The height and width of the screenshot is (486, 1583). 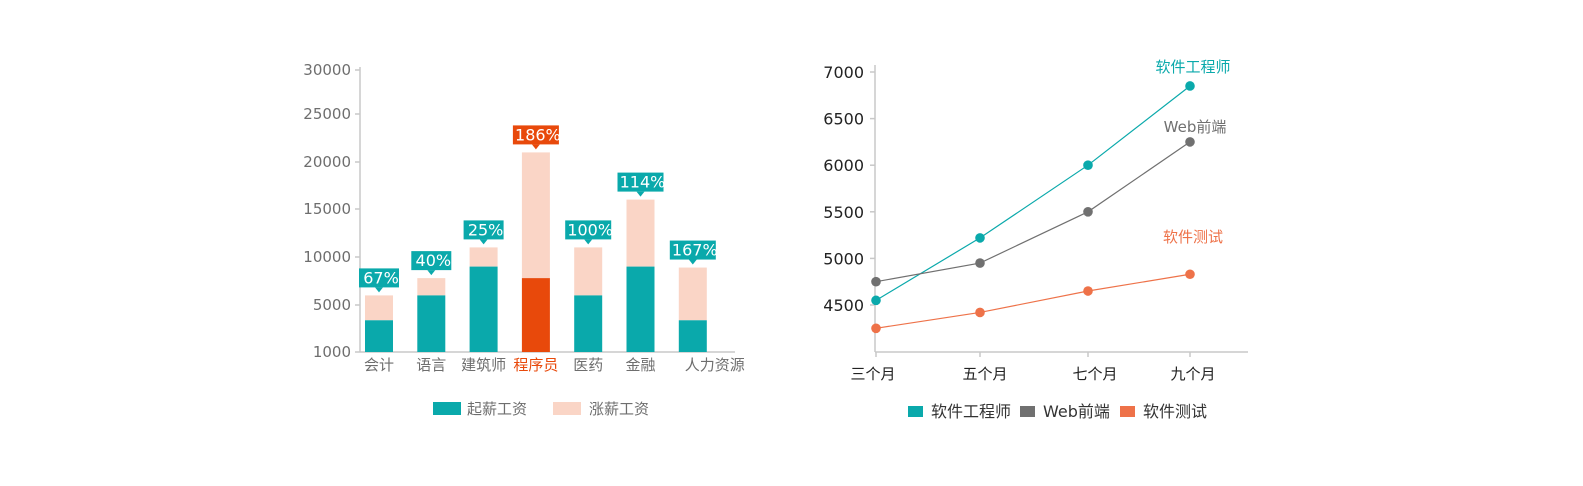 I want to click on line-x-tick-label: 七个月, so click(x=1094, y=374).